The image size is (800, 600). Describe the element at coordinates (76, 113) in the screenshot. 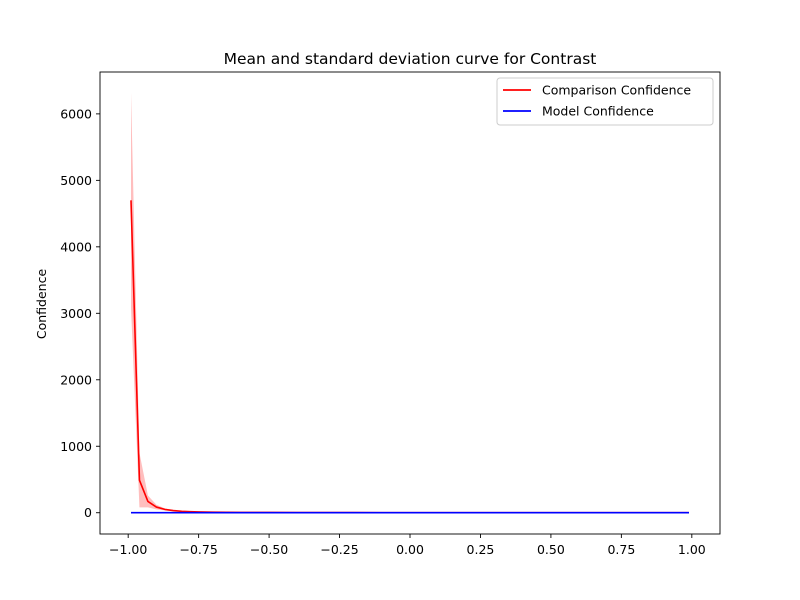

I see `y-tick-label: 6000` at that location.